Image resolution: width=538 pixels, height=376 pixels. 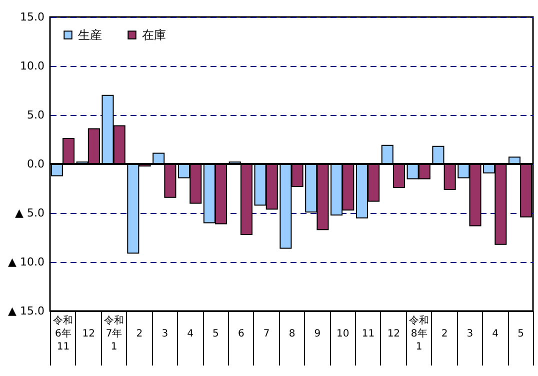 What do you see at coordinates (292, 334) in the screenshot?
I see `x-tick-label: 8` at bounding box center [292, 334].